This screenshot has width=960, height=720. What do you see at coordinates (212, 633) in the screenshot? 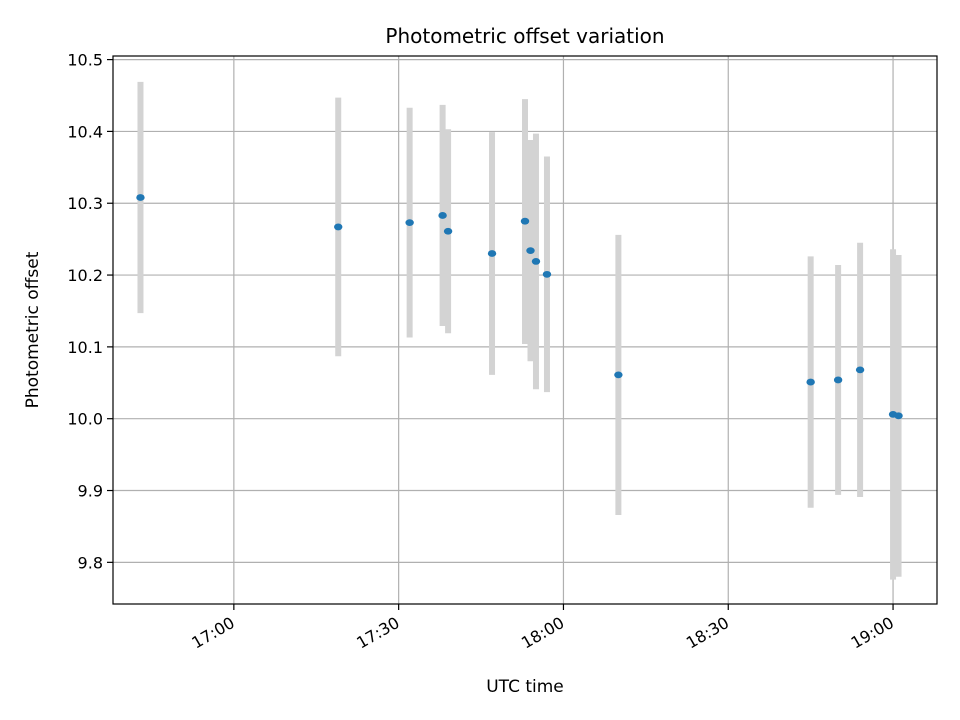
I see `x-tick-label: 17:00` at bounding box center [212, 633].